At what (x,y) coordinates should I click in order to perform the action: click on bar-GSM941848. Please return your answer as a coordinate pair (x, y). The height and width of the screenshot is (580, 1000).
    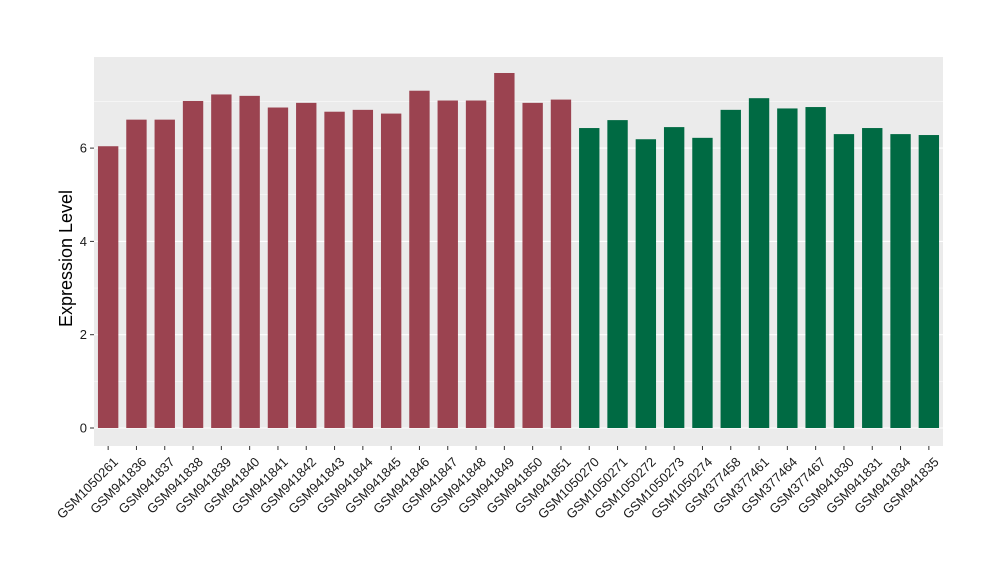
    Looking at the image, I should click on (476, 264).